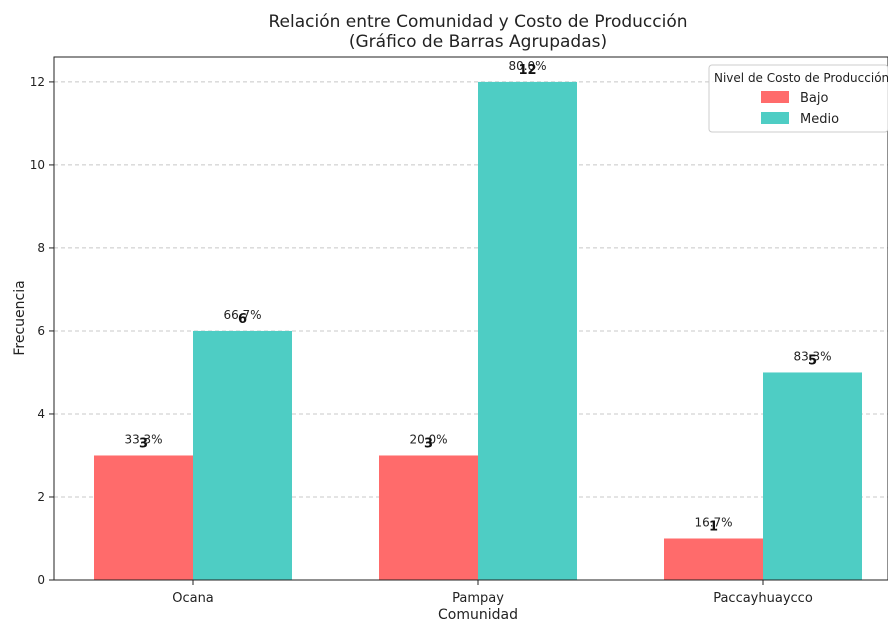  Describe the element at coordinates (242, 455) in the screenshot. I see `bar-medio-ocana` at that location.